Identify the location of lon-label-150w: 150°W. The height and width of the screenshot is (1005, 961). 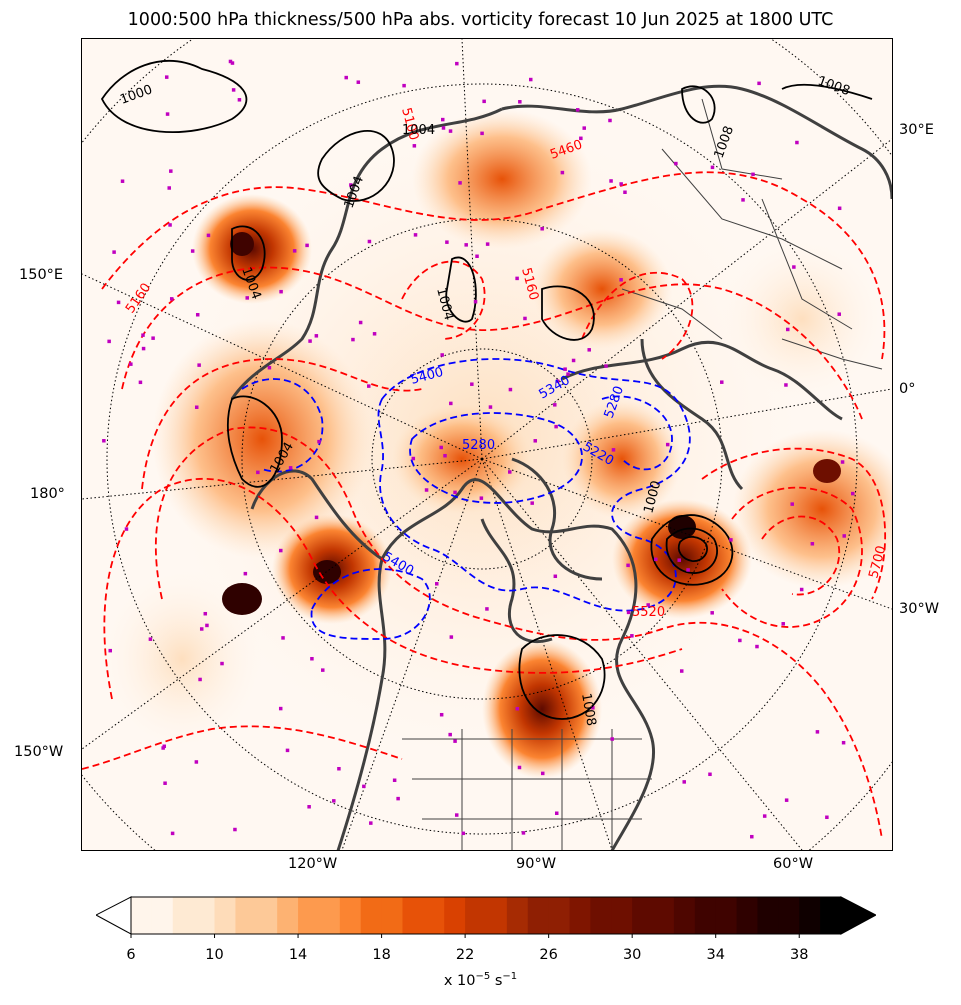
(39, 752).